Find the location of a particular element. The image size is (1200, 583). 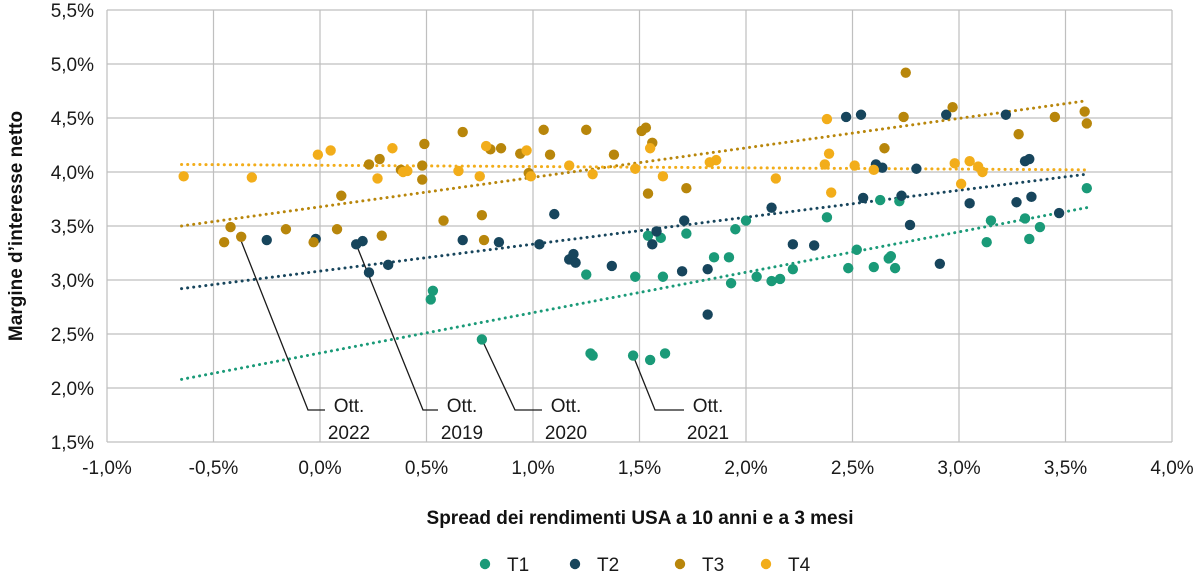

annotation-label-year: 2022 is located at coordinates (349, 433).